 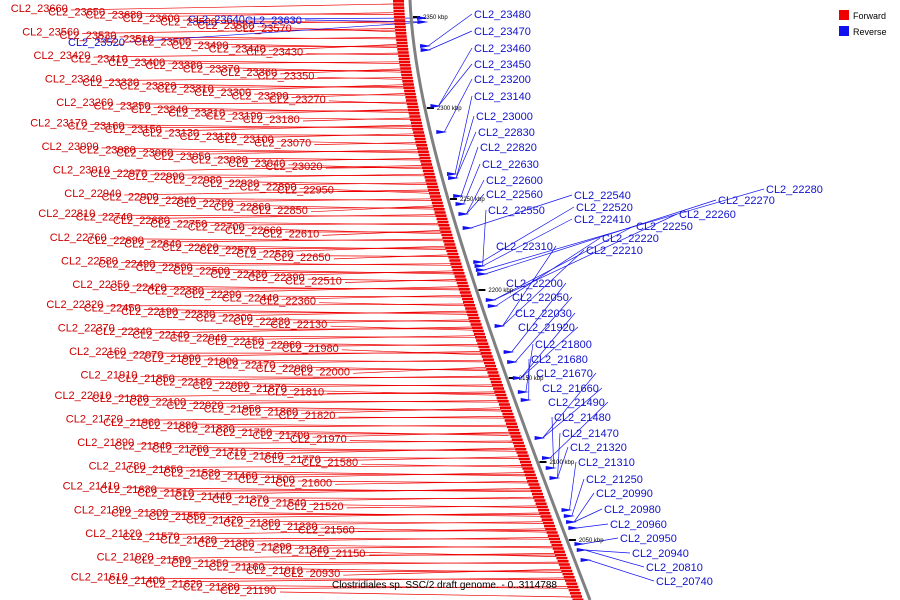 I want to click on reverse-gene-label: CL2_23200, so click(x=502, y=80).